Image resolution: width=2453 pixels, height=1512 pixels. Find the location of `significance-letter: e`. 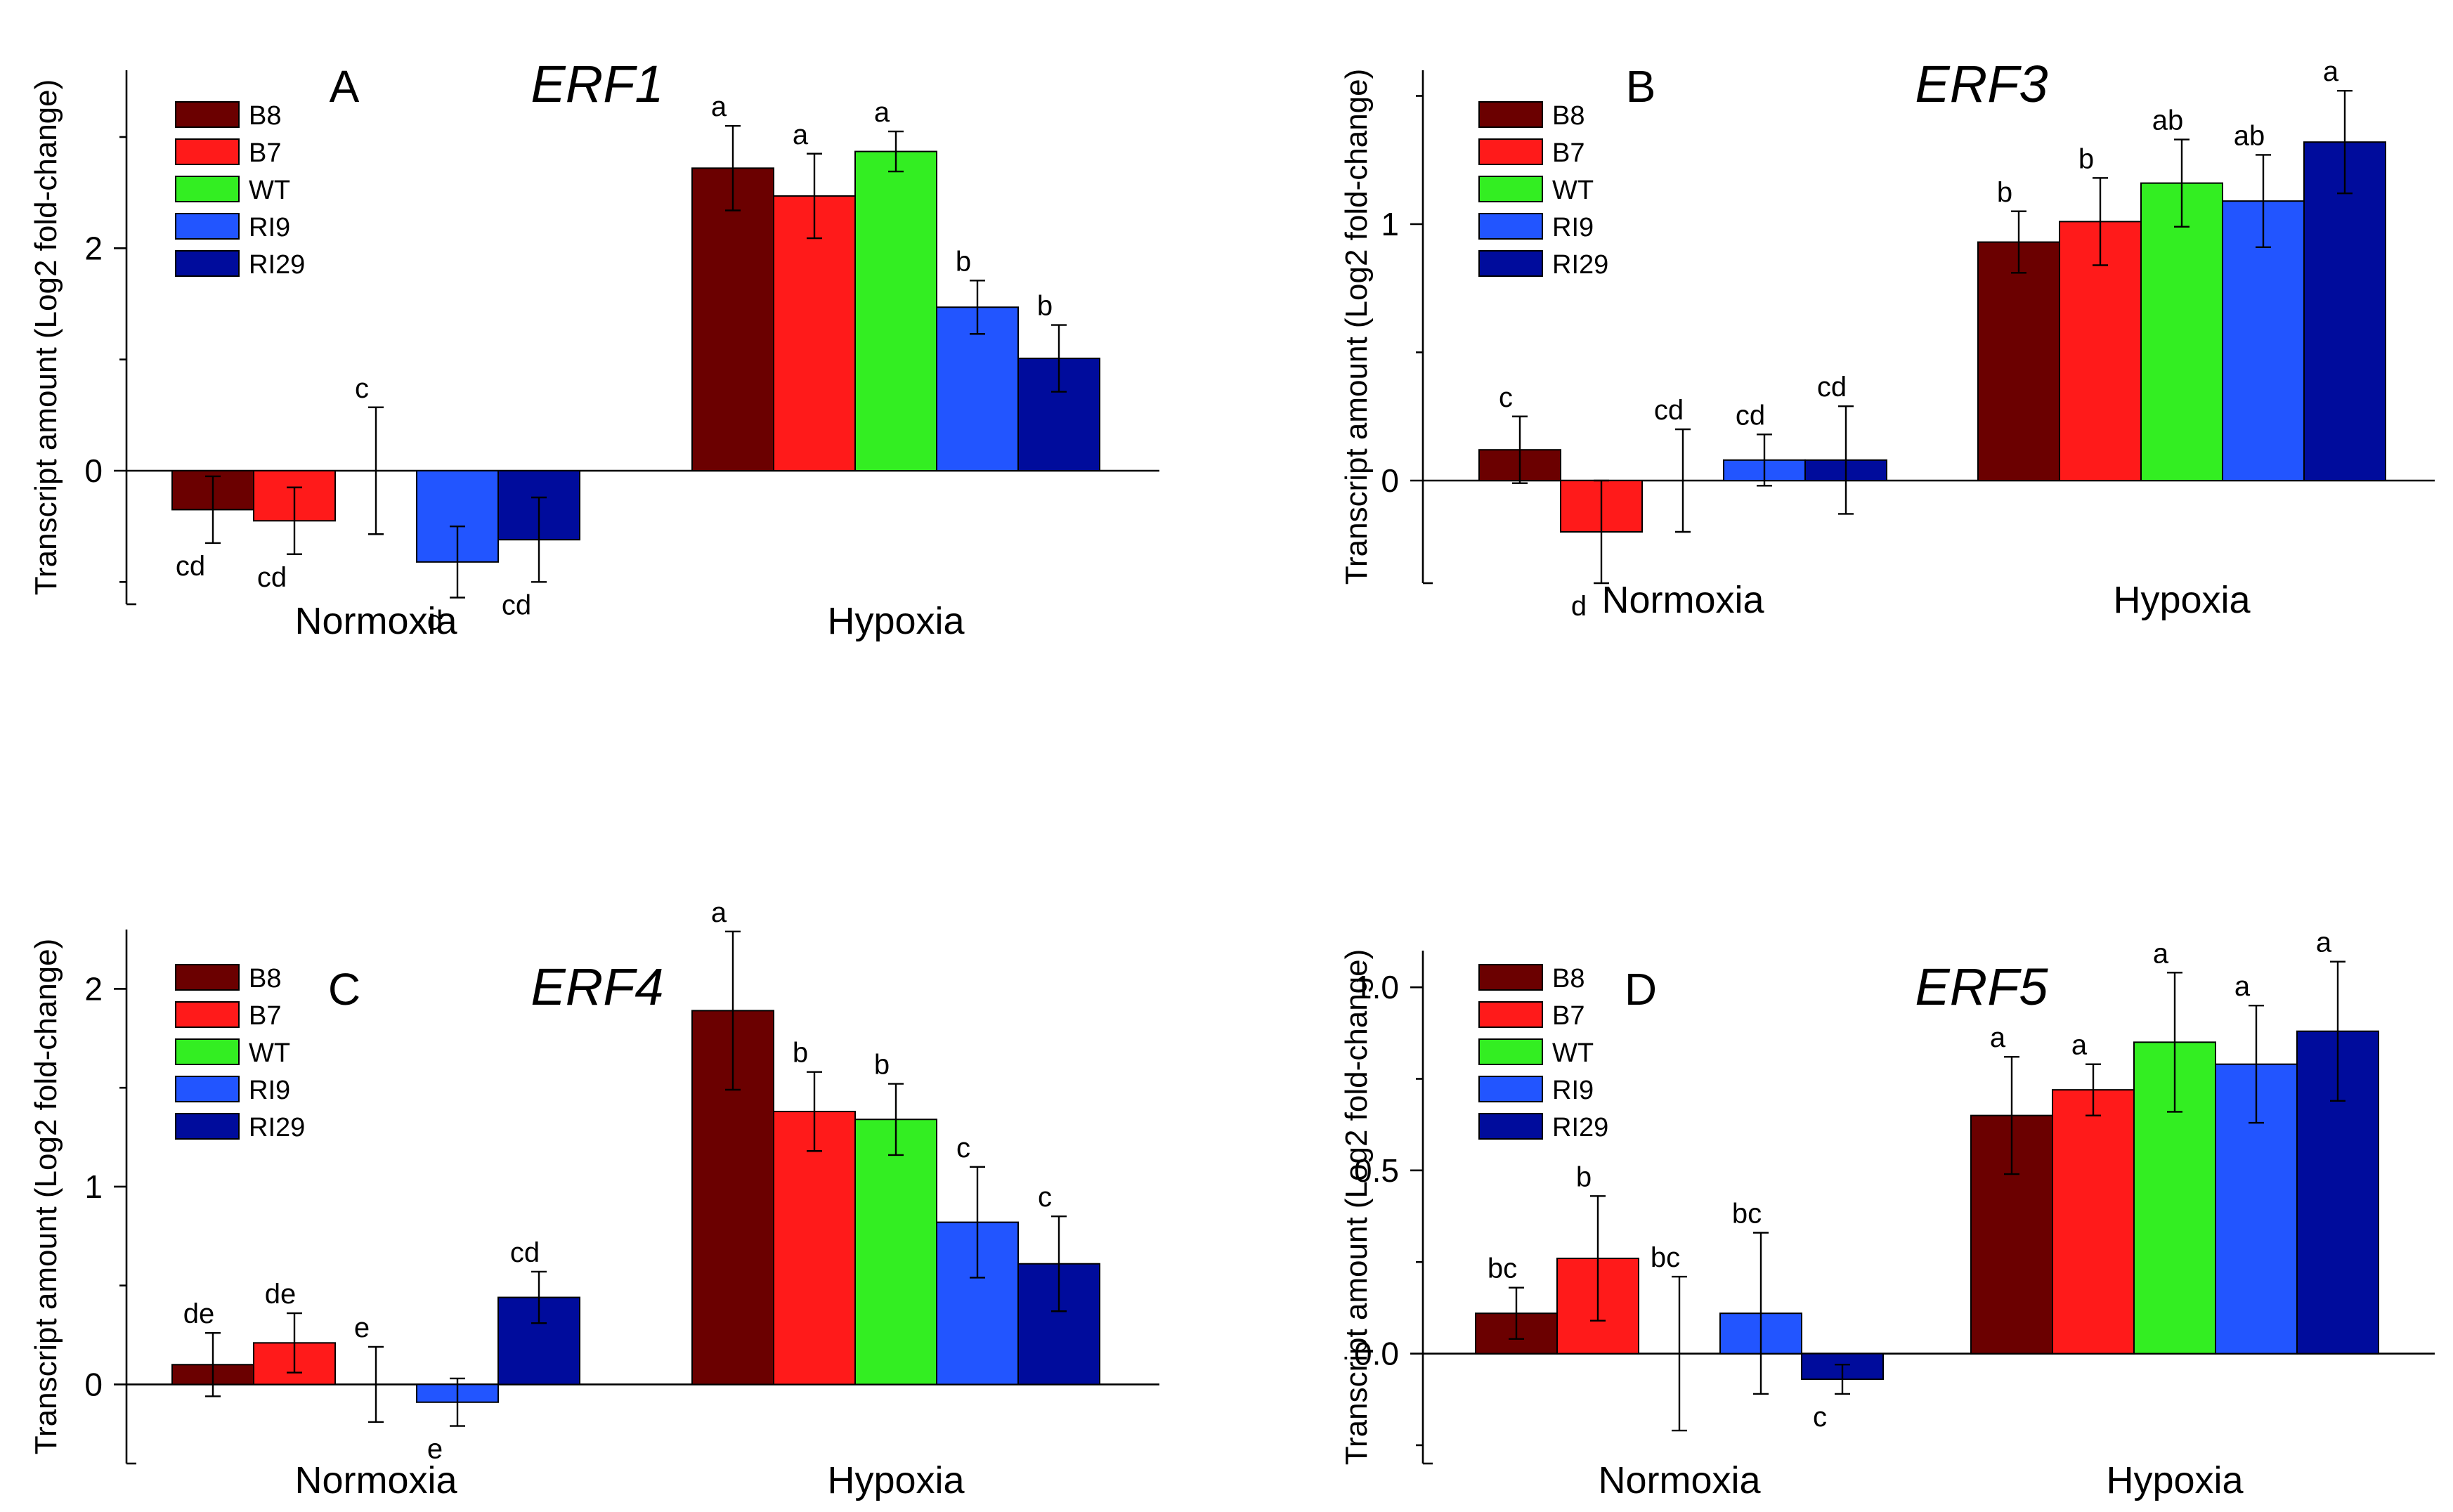

significance-letter: e is located at coordinates (362, 1327).